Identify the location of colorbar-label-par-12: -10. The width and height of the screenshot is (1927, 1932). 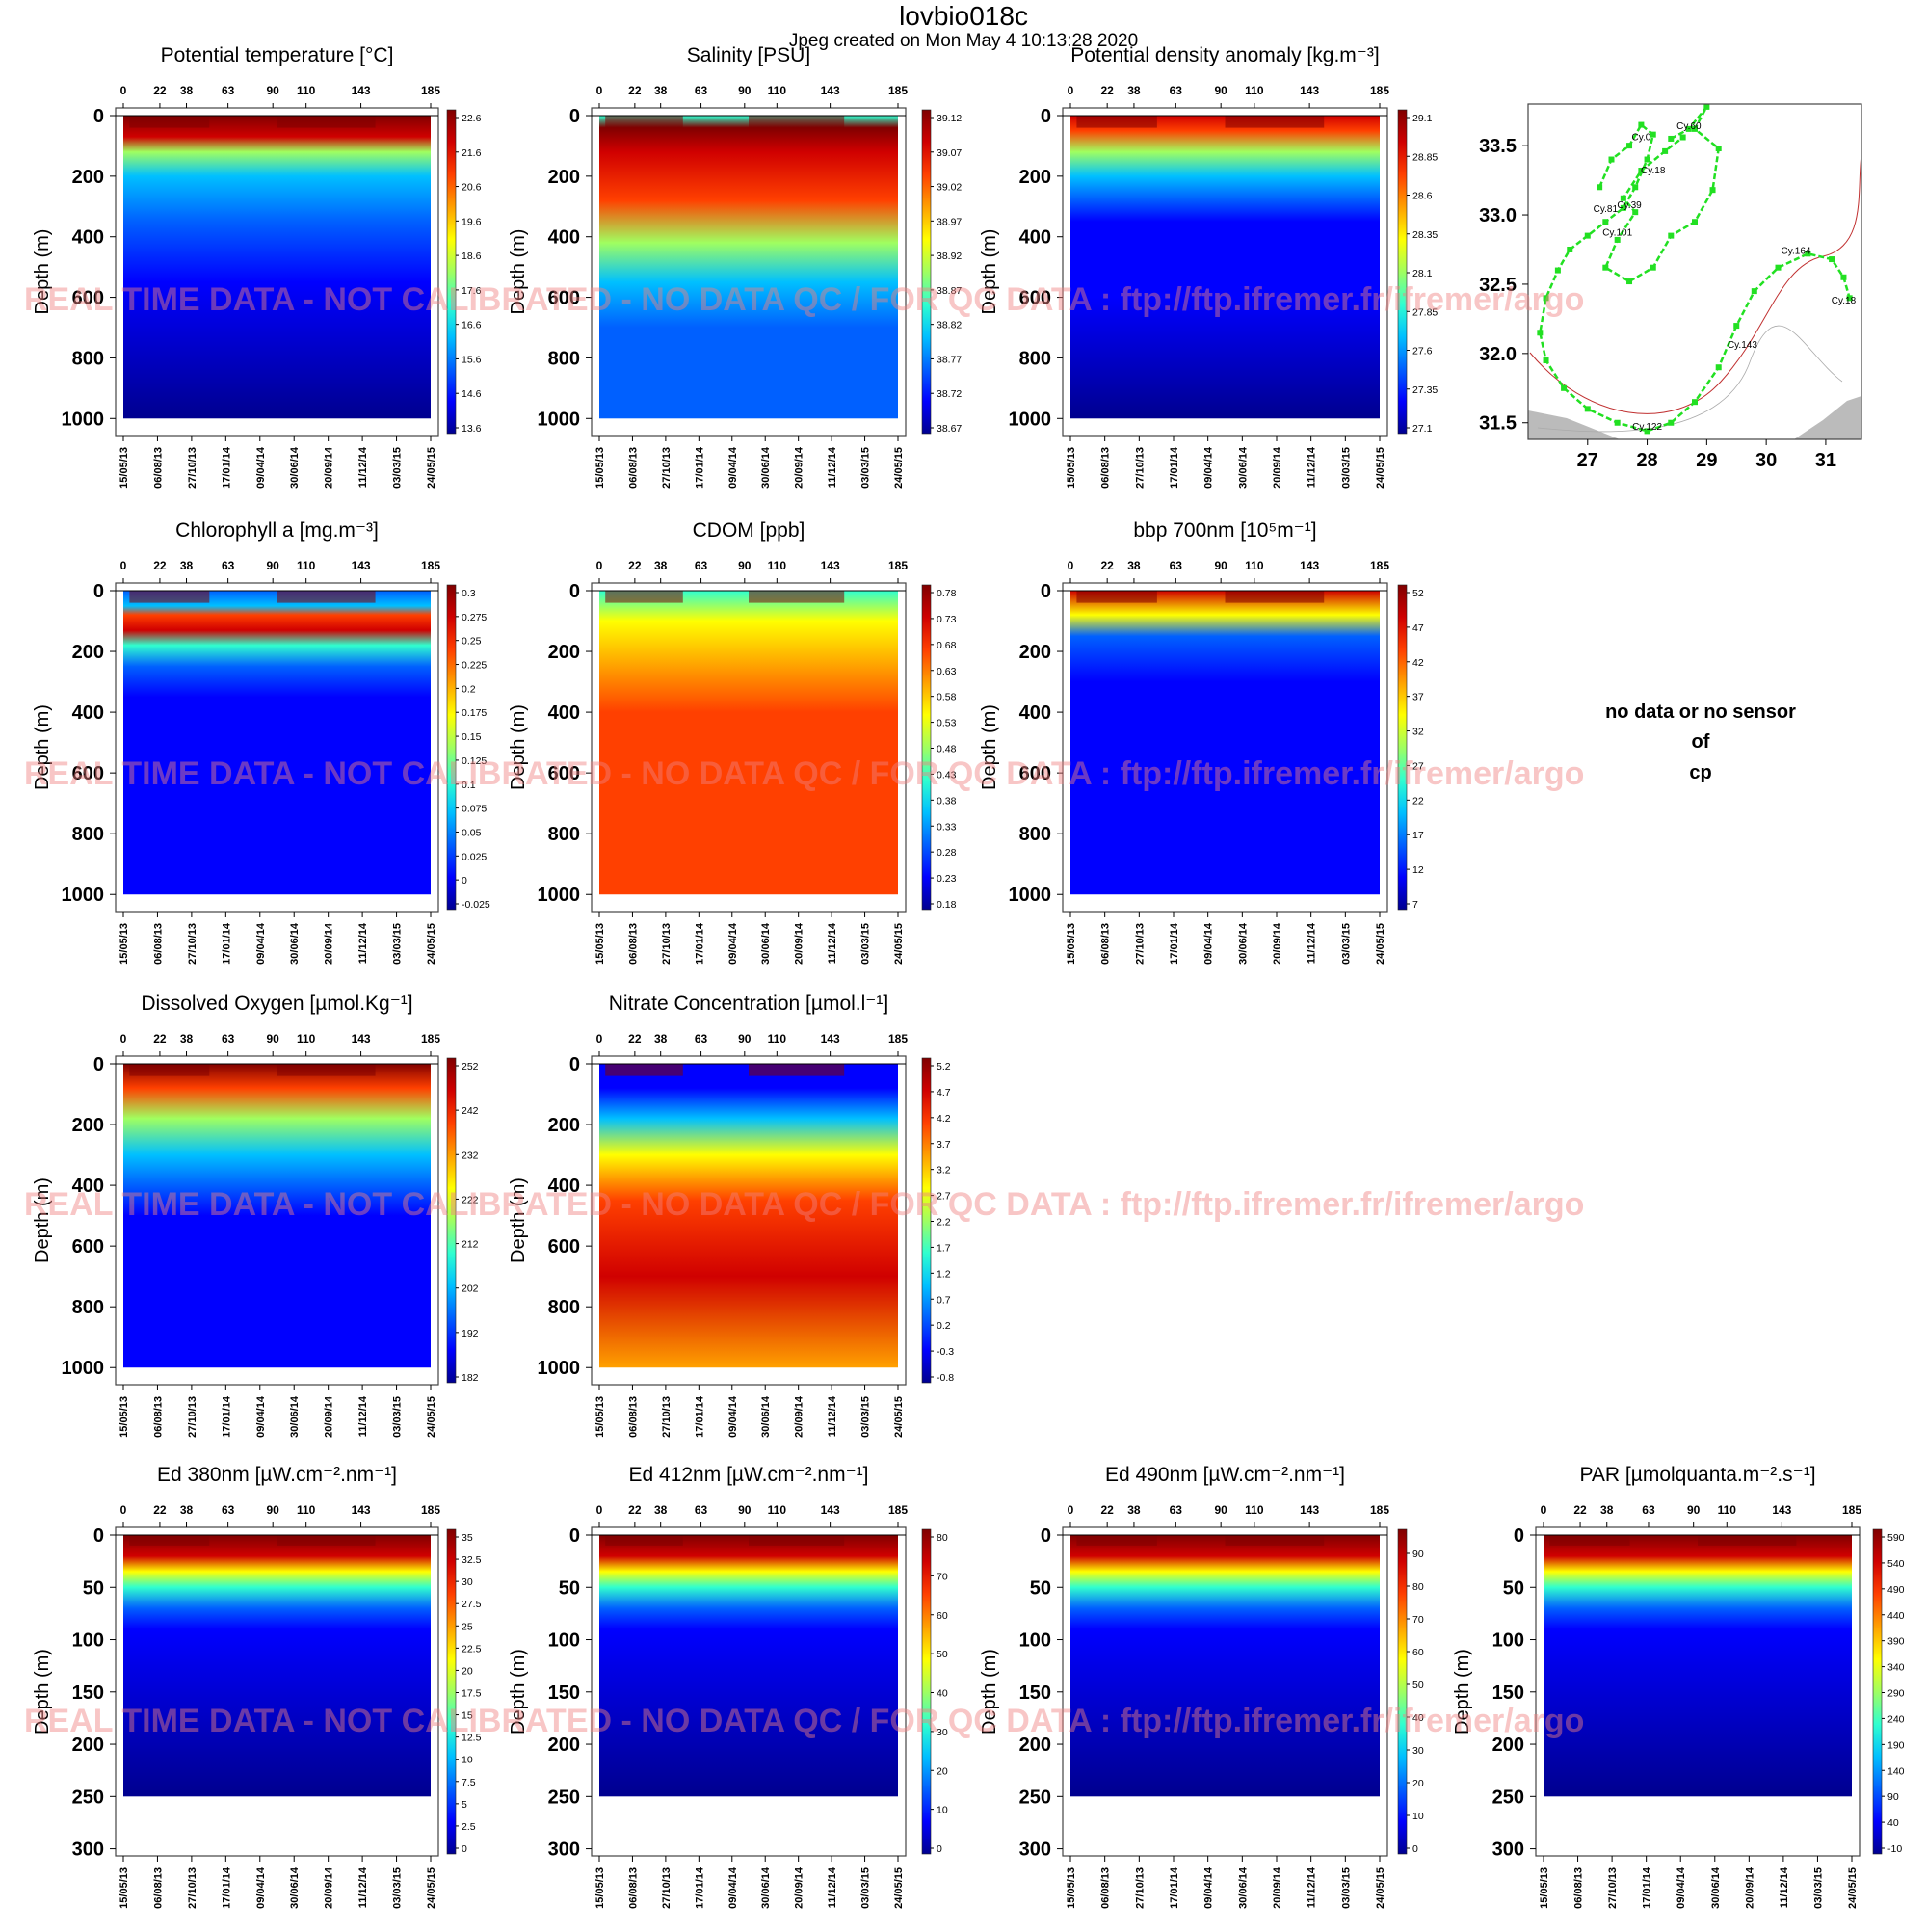
(1894, 1849).